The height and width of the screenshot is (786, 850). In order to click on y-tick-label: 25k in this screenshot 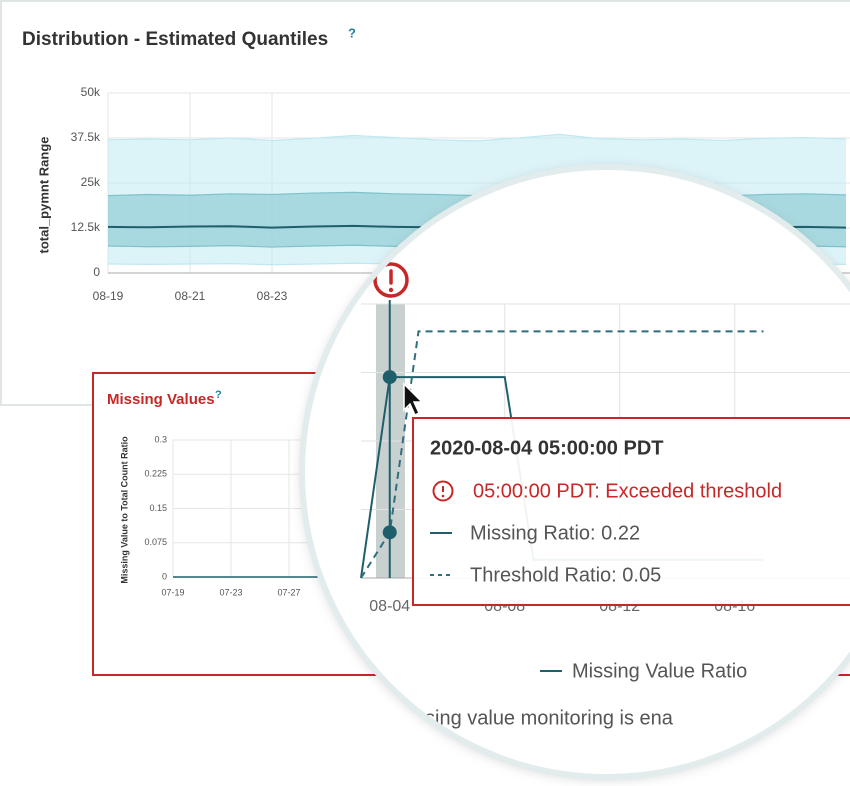, I will do `click(91, 182)`.